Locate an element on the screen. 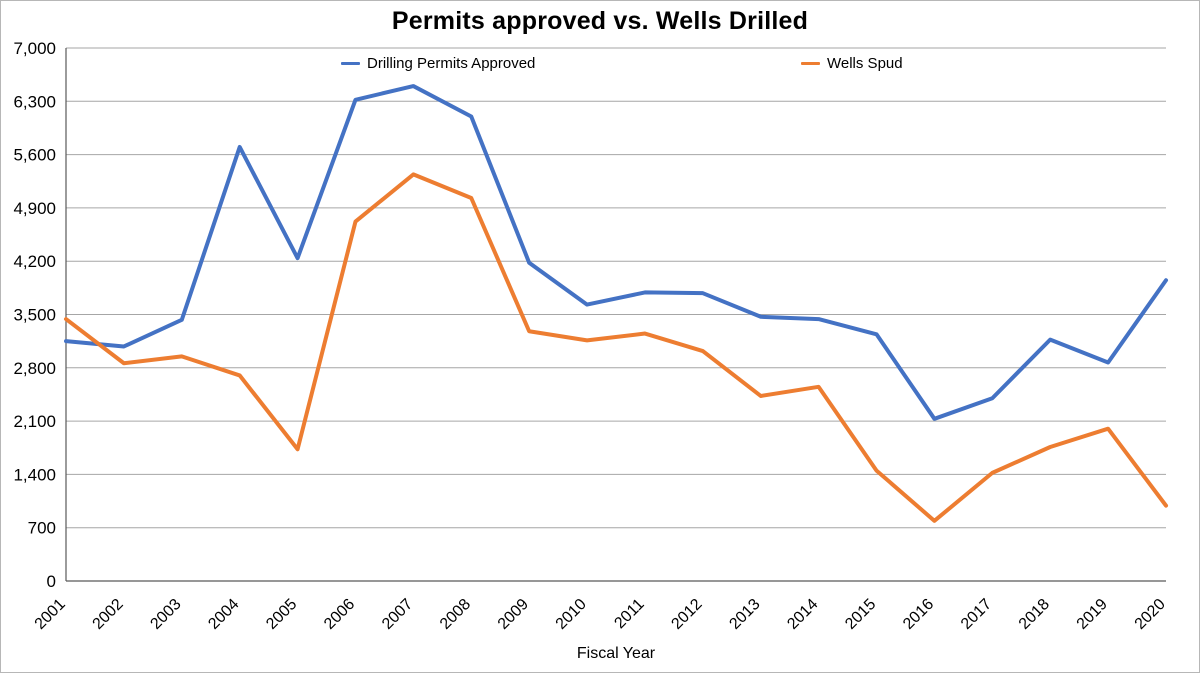 This screenshot has width=1200, height=673. y-axis-tick-label: 2,800 is located at coordinates (34, 368).